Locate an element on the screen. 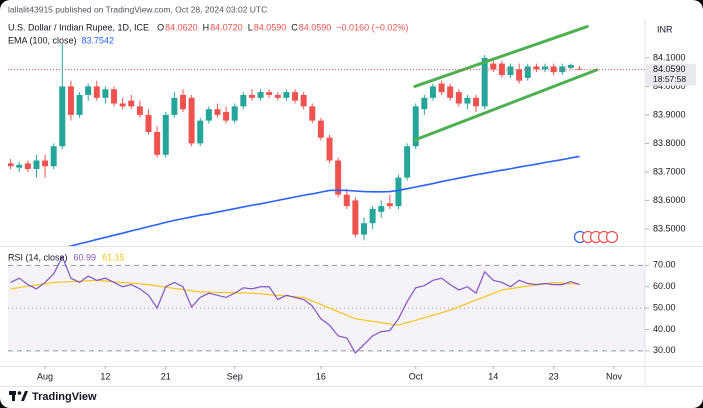 Image resolution: width=703 pixels, height=408 pixels. x-tick-label: Sep is located at coordinates (235, 376).